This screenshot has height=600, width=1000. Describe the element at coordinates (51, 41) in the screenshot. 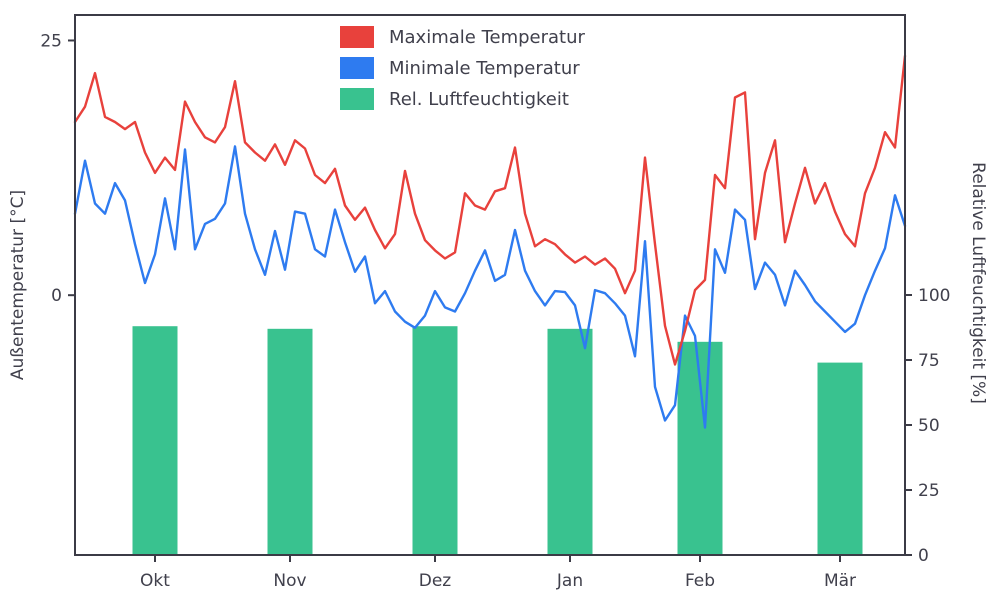

I see `left-tick-label: 25` at that location.